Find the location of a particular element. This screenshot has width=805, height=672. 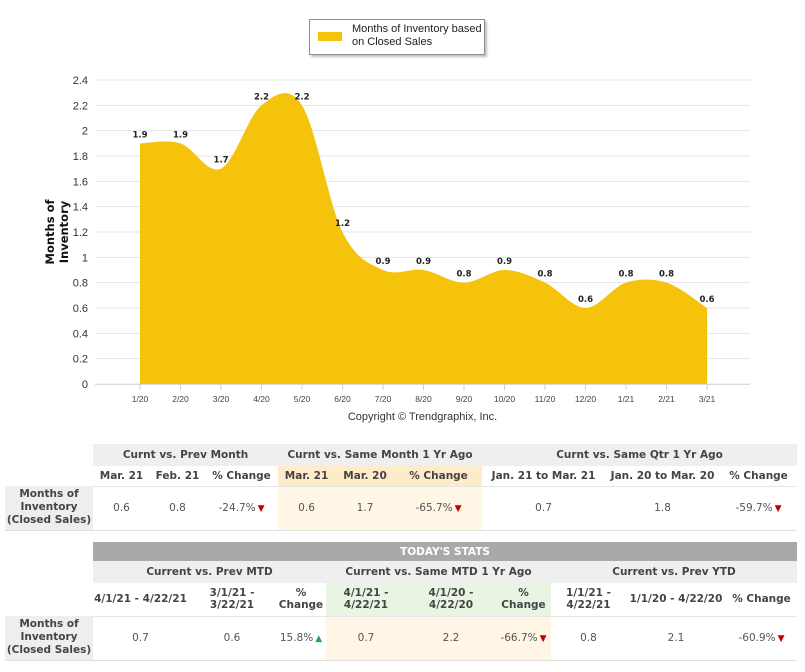

value-cell: 0.8 is located at coordinates (177, 508).